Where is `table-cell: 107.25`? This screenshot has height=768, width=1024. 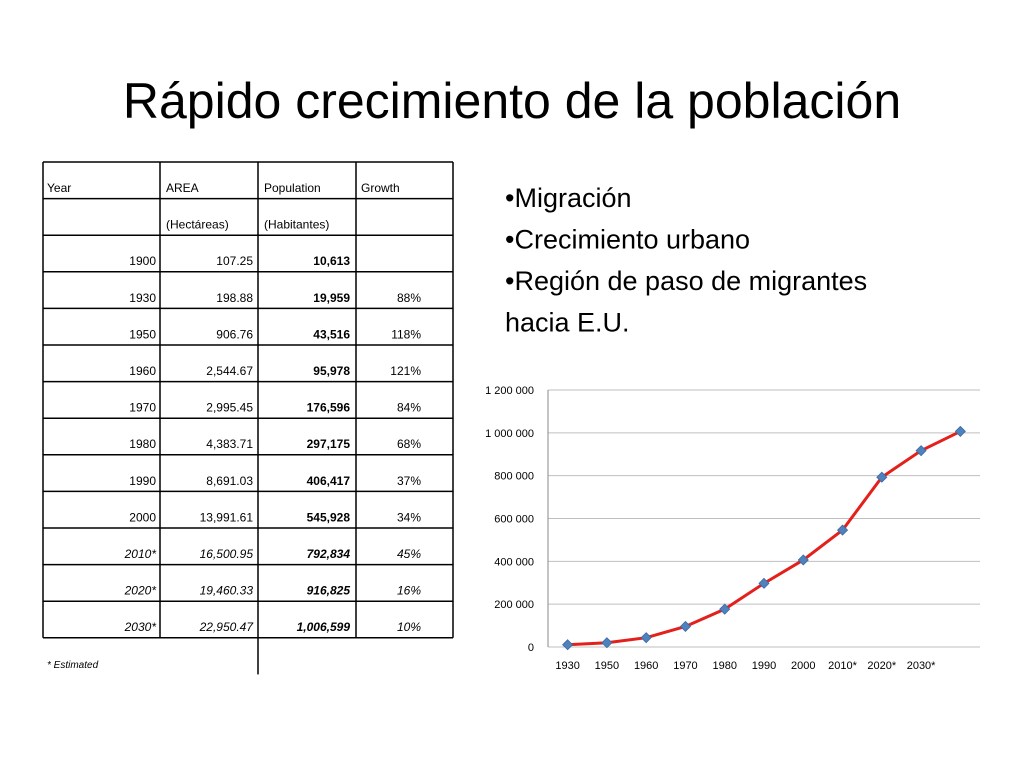
table-cell: 107.25 is located at coordinates (234, 261).